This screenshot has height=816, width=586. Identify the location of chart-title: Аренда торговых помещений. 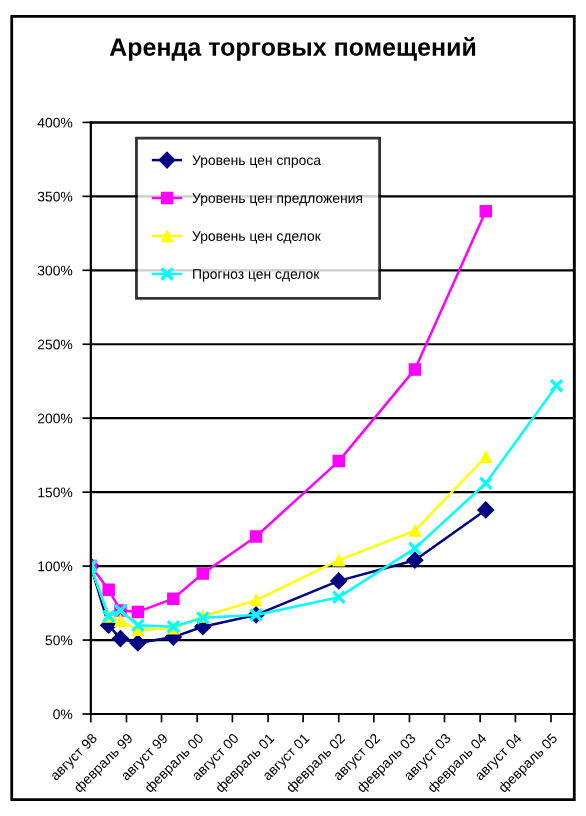
(292, 49).